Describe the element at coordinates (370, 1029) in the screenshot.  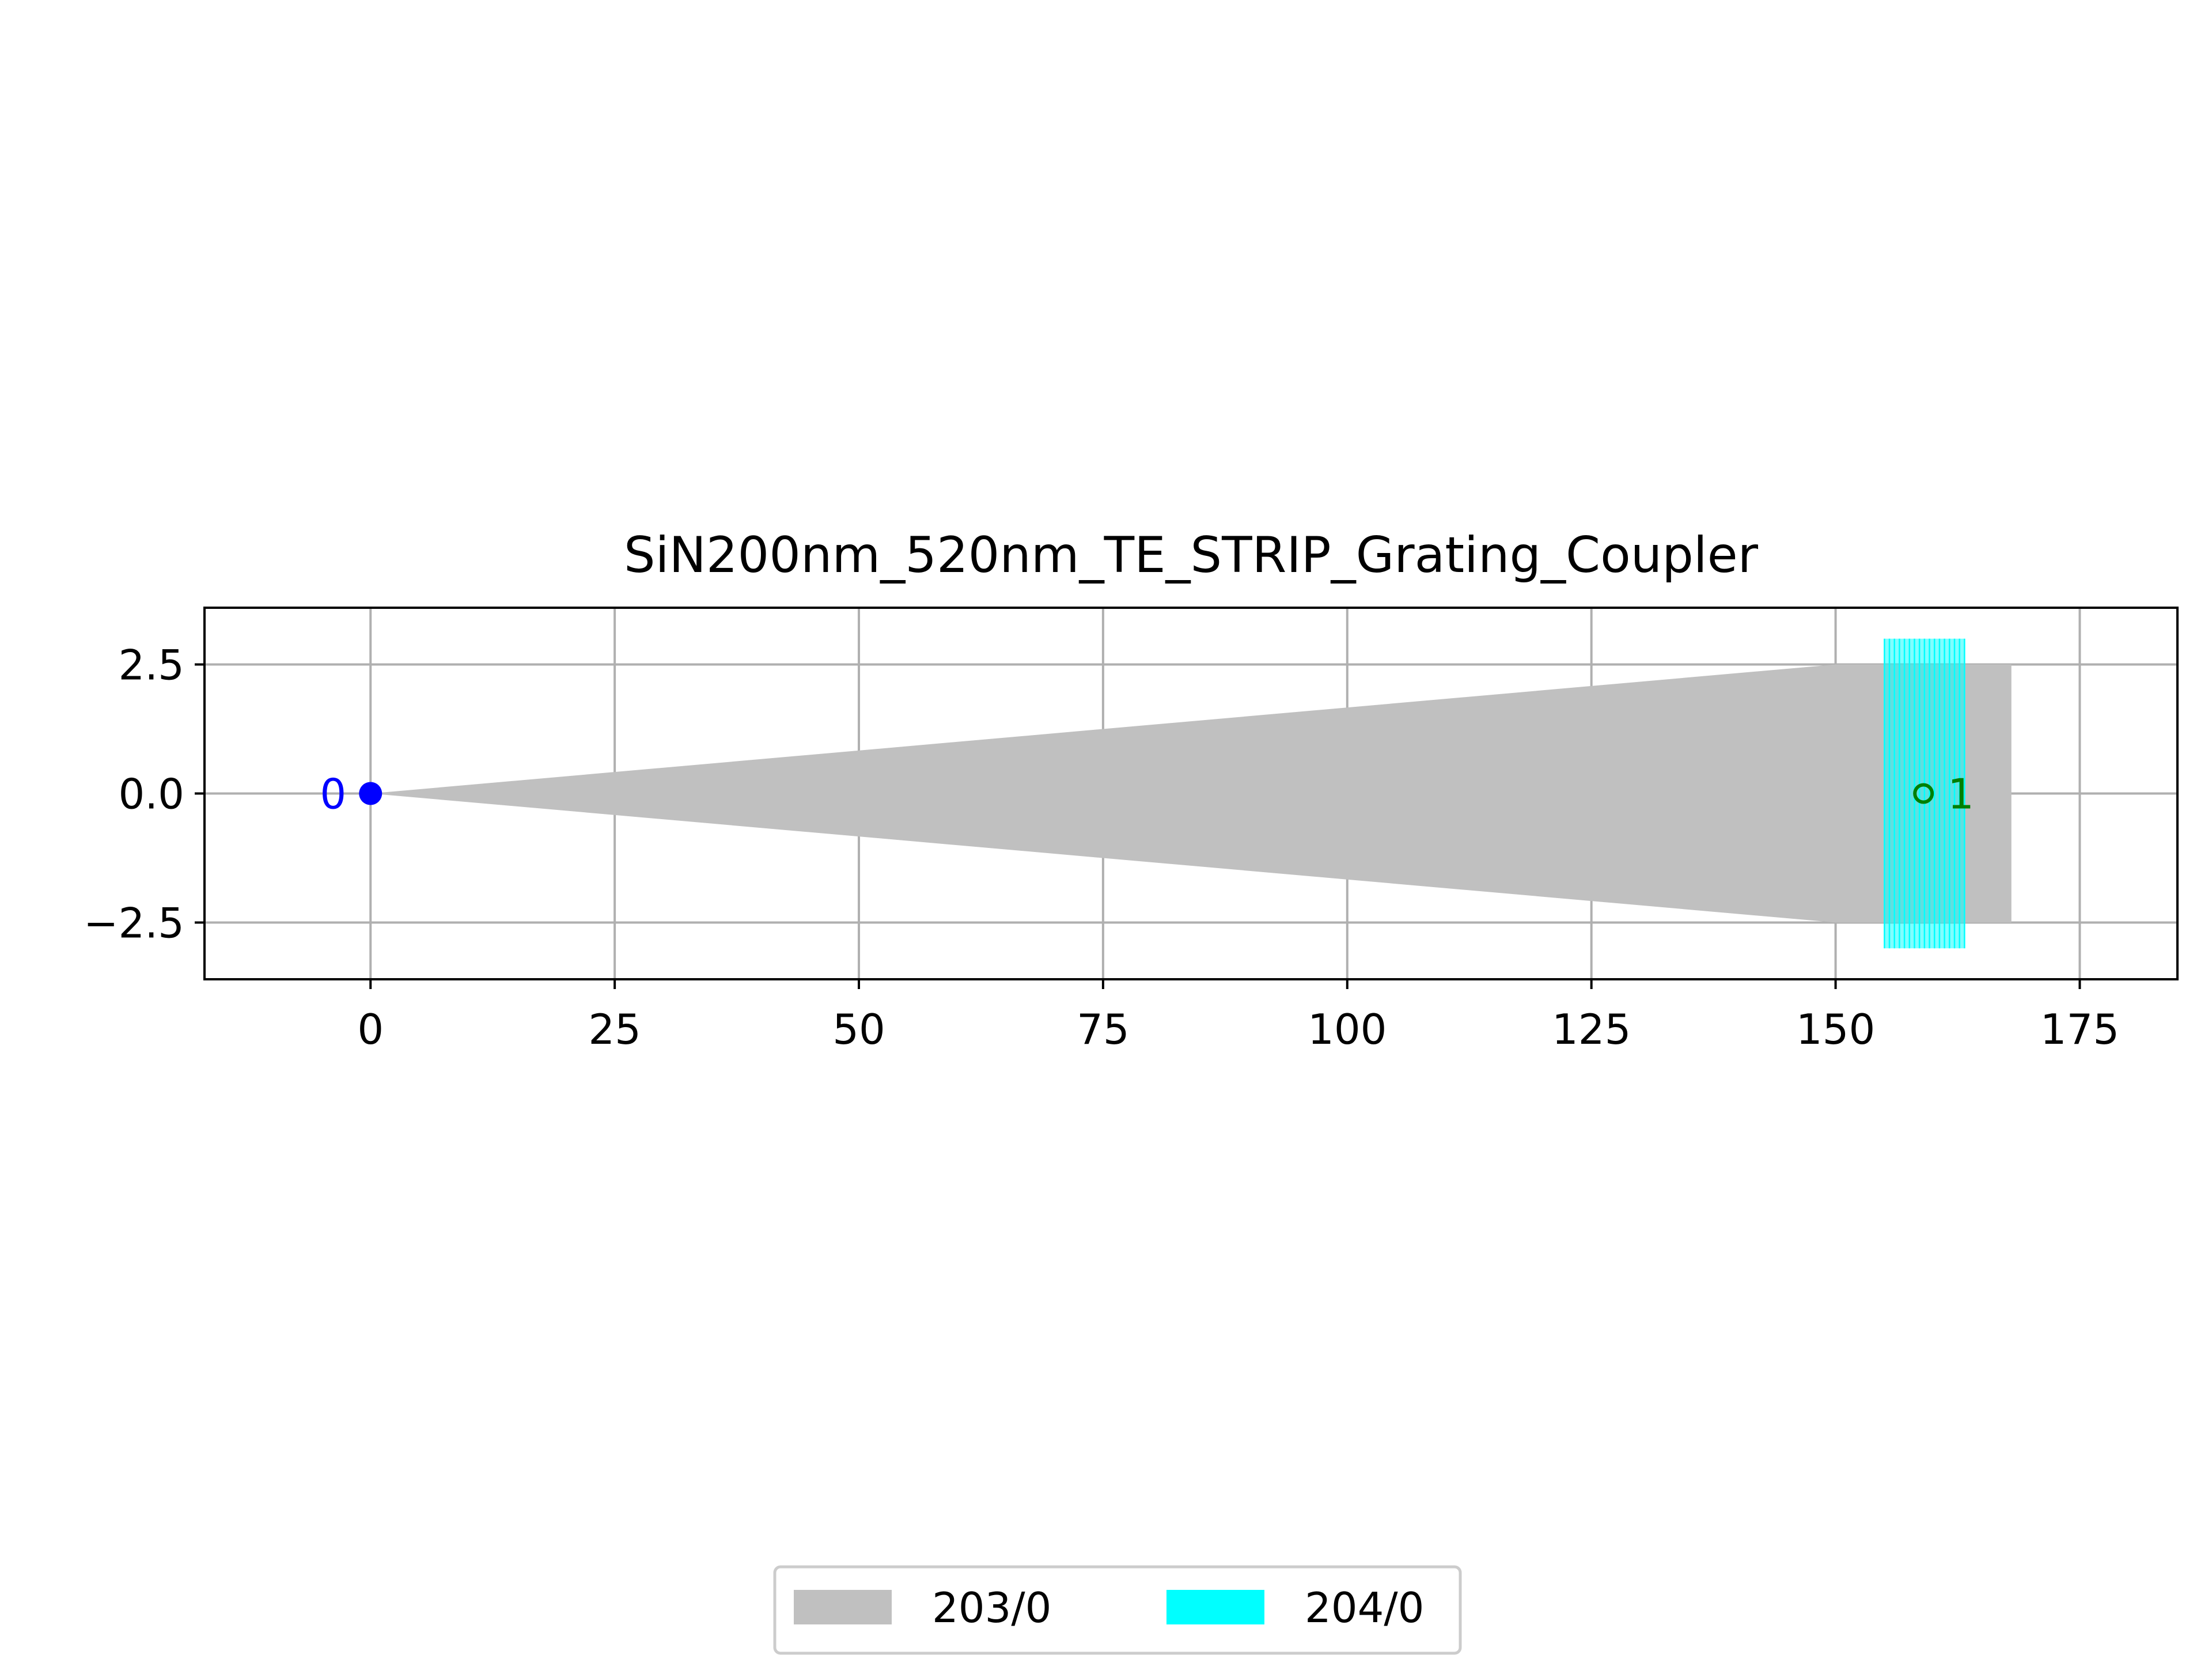
I see `x-tick-label: 0` at that location.